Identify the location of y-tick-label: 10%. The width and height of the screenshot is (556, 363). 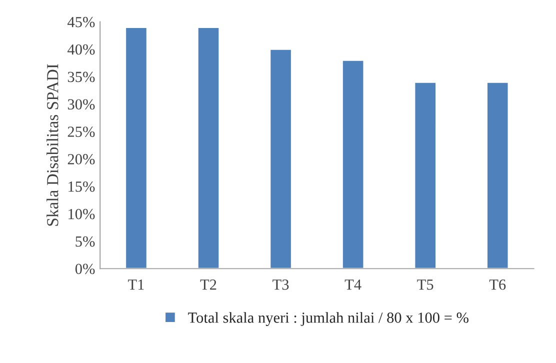
(81, 214).